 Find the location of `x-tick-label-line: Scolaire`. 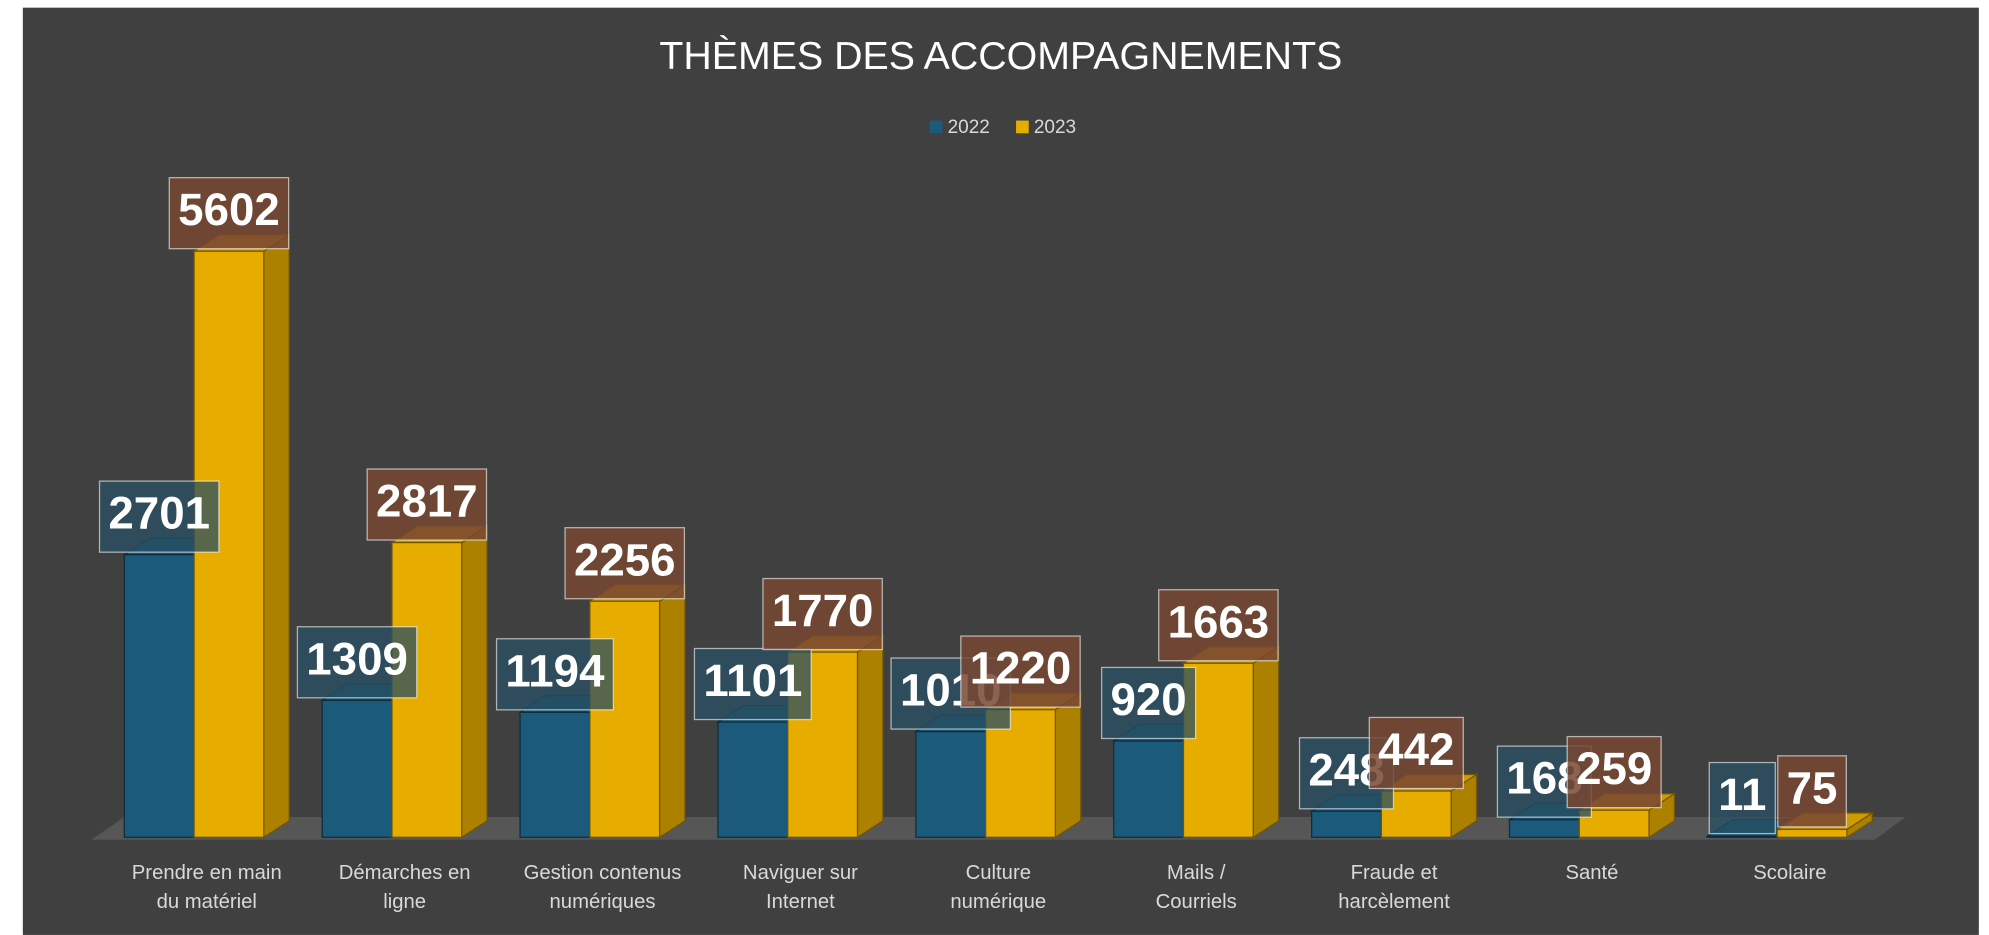

x-tick-label-line: Scolaire is located at coordinates (1789, 873).